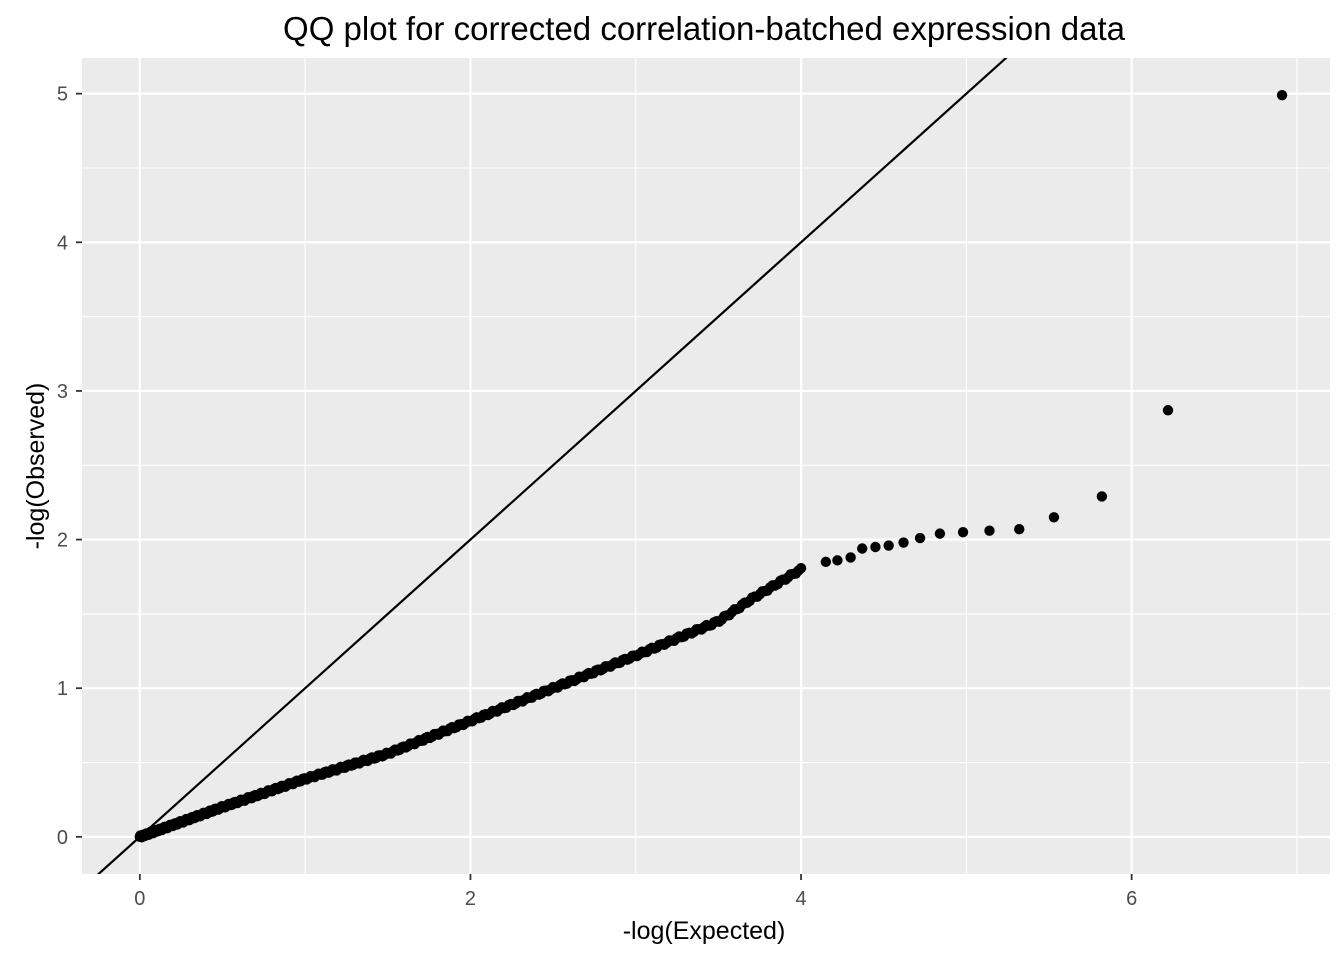 This screenshot has width=1344, height=960. I want to click on x-axis-title: -log(Expected), so click(704, 931).